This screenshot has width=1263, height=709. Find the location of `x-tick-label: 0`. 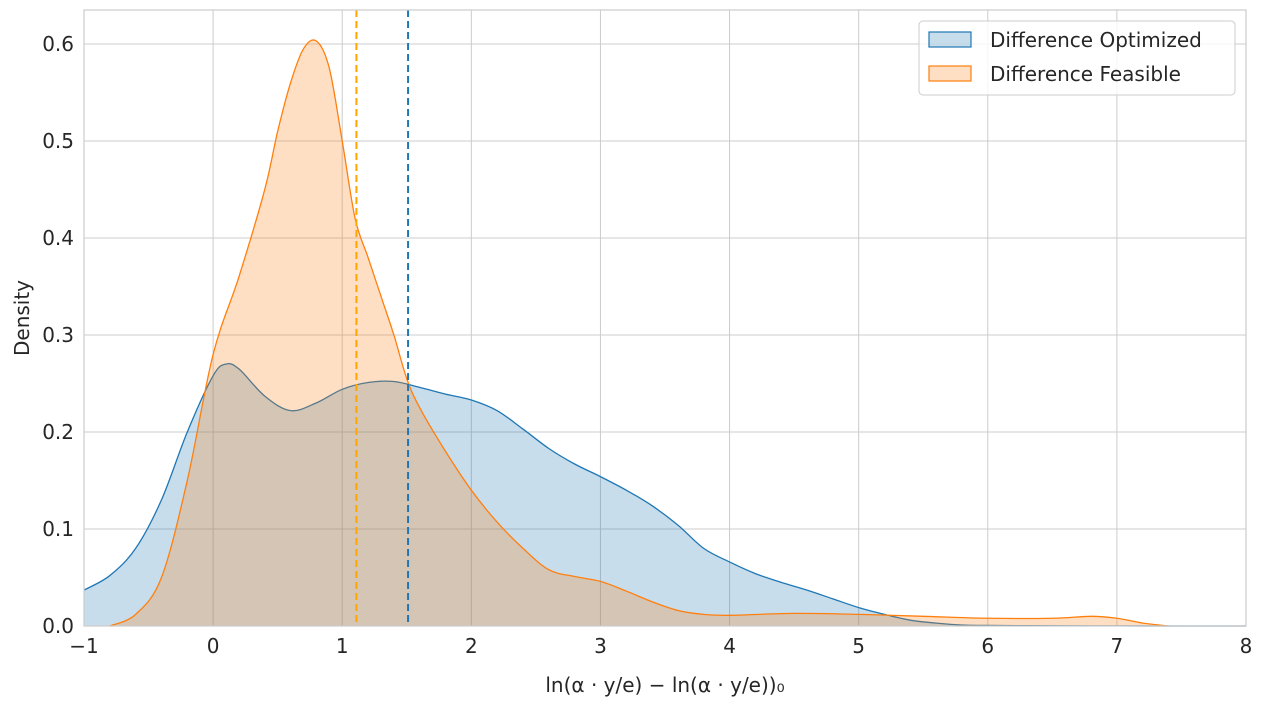

x-tick-label: 0 is located at coordinates (213, 646).